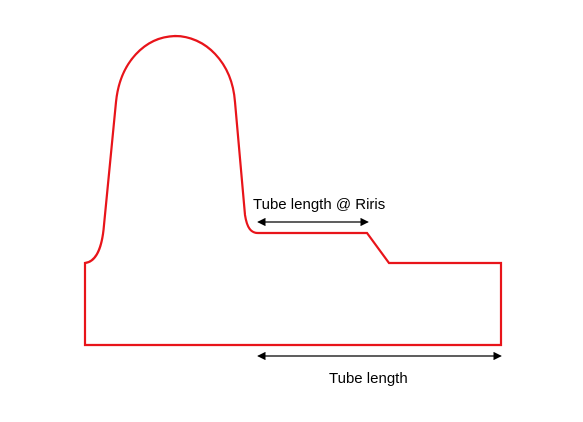  Describe the element at coordinates (319, 204) in the screenshot. I see `tube-length-iris-label: Tube length @ Riris` at that location.